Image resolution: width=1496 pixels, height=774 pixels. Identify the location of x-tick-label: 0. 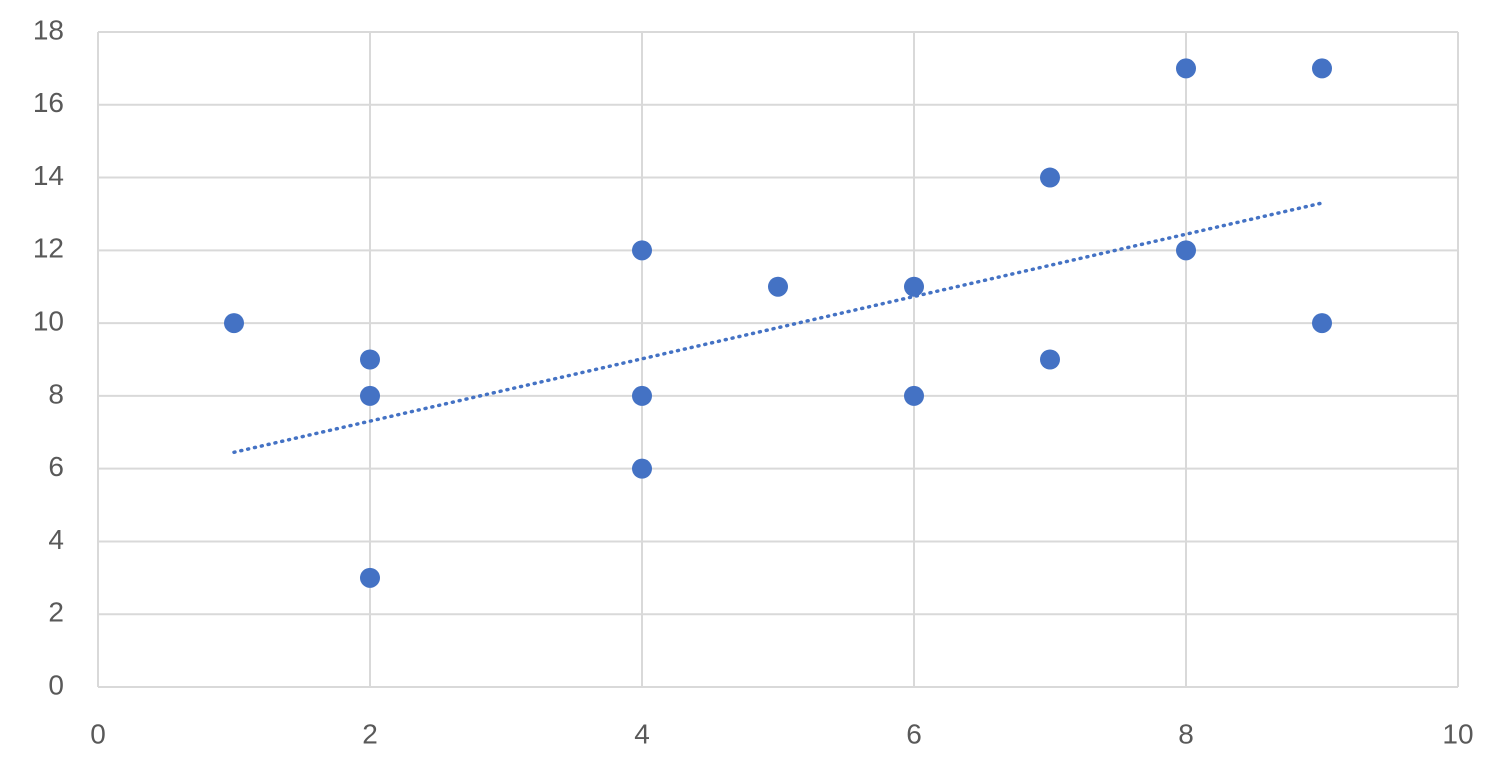
(98, 733).